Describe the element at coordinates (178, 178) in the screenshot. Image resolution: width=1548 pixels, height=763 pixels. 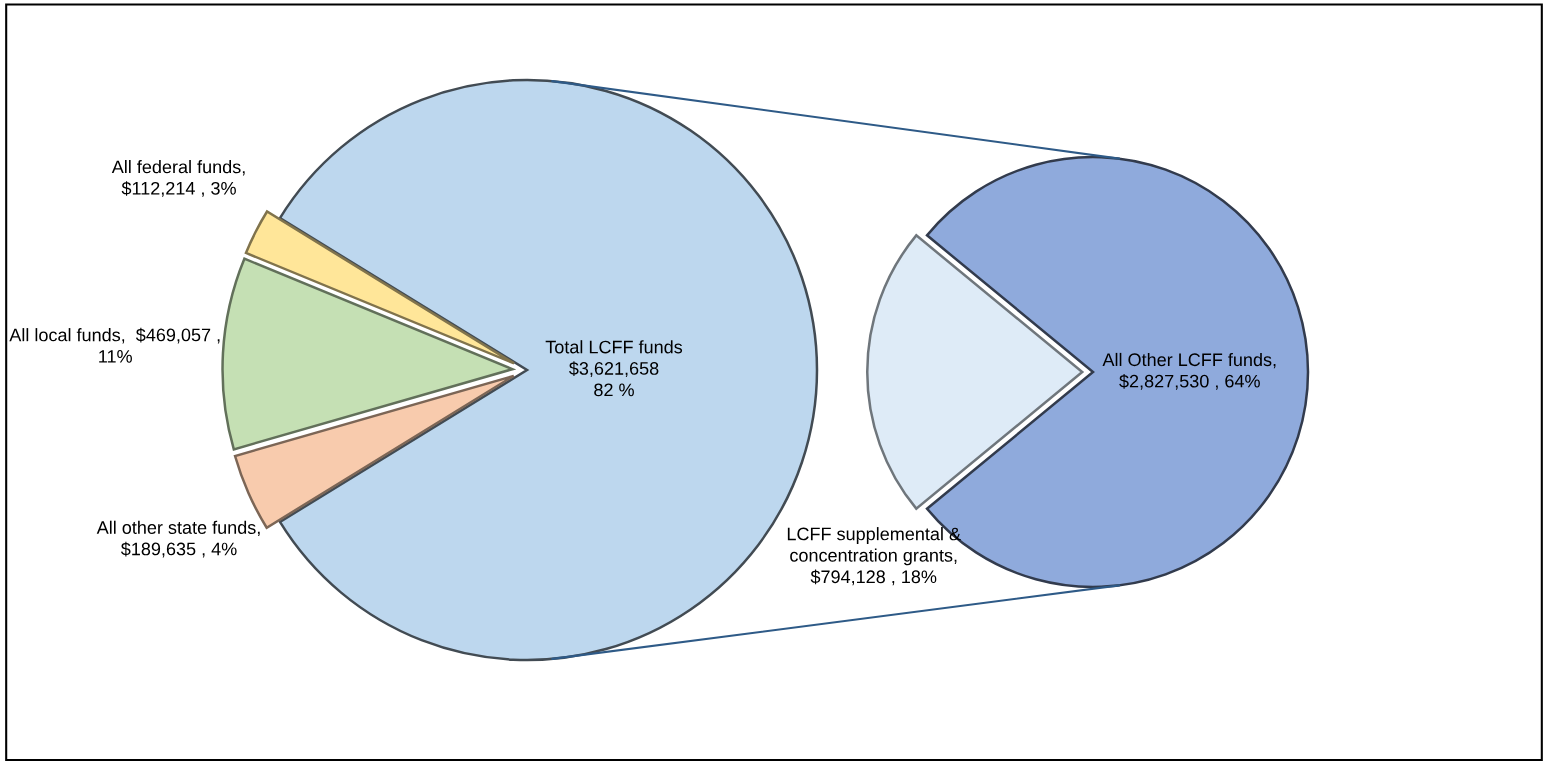
I see `slice-label: All federal funds, $112,214 , 3%` at that location.